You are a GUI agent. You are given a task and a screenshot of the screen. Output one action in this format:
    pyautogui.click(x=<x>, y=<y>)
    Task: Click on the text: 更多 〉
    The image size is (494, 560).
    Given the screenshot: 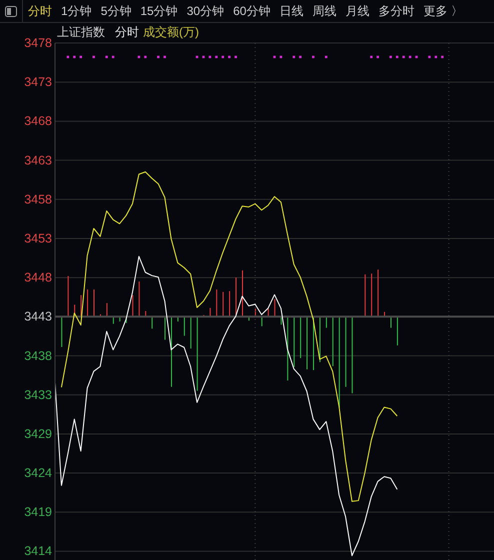 What is the action you would take?
    pyautogui.click(x=443, y=11)
    